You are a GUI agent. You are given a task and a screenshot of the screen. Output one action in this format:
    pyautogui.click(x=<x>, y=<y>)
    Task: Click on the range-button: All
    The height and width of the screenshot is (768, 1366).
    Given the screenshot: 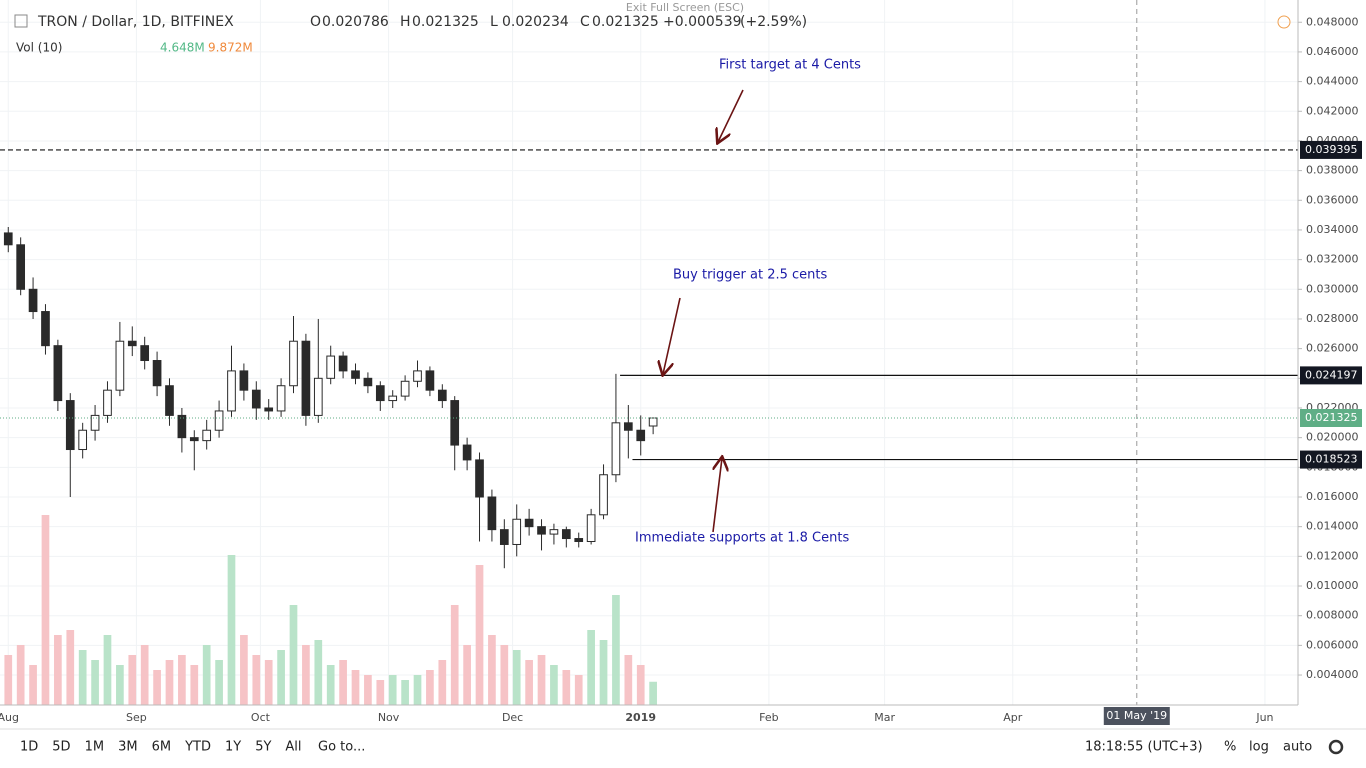 What is the action you would take?
    pyautogui.click(x=293, y=747)
    